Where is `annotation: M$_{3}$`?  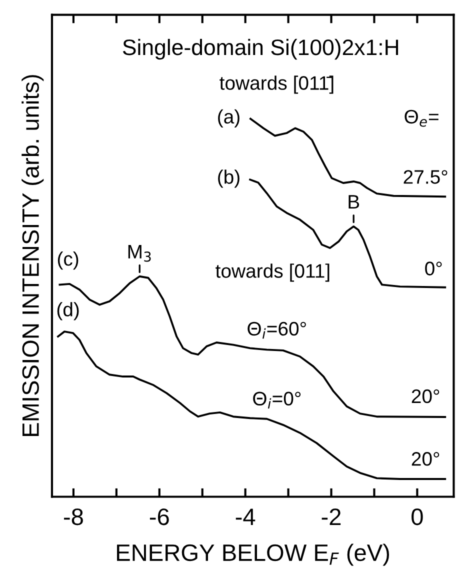
annotation: M$_{3}$ is located at coordinates (139, 253).